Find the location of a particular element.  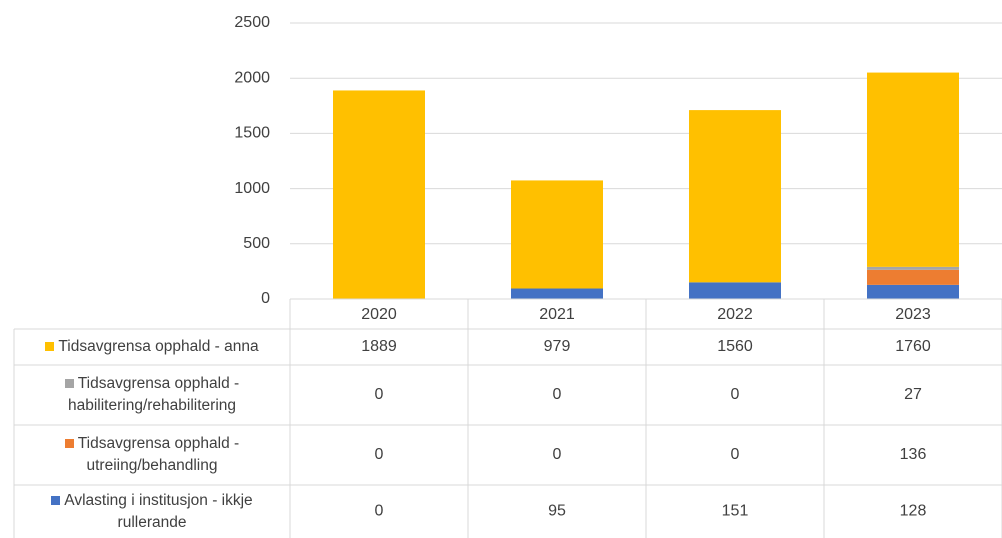

table-value: 136 is located at coordinates (913, 454).